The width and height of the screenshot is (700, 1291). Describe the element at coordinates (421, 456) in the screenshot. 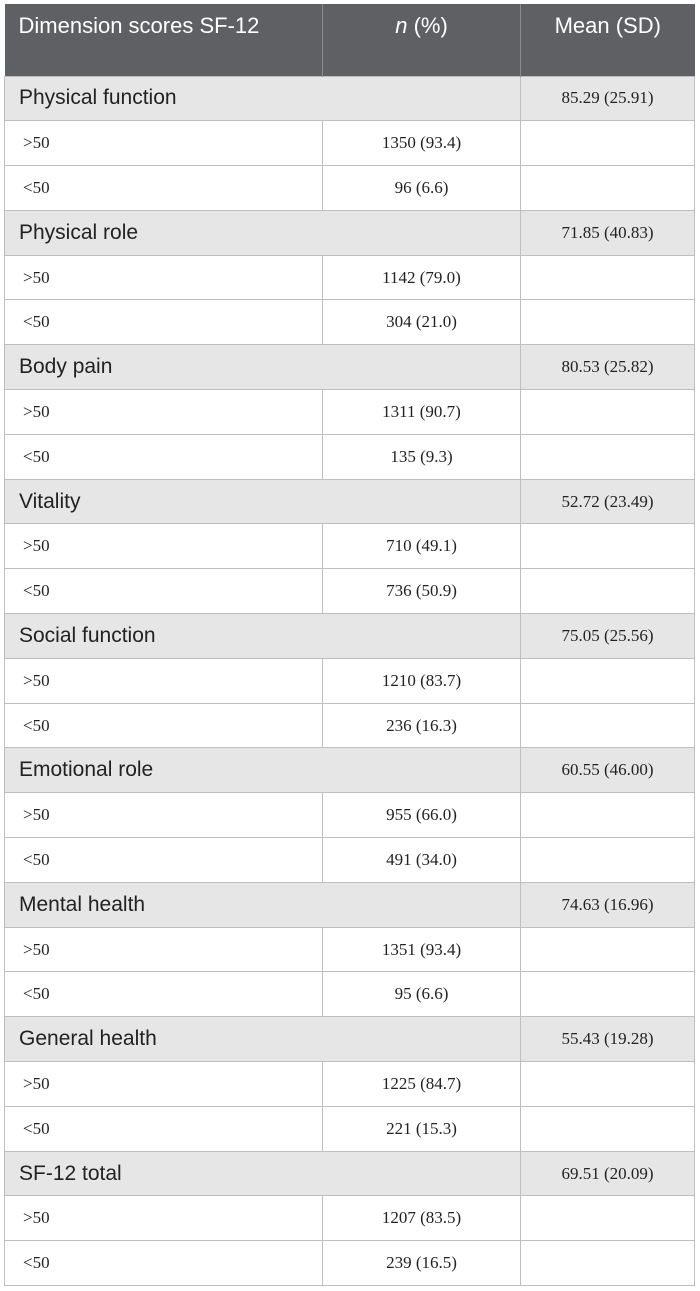

I see `sub-row-n-percent: 135 (9.3)` at that location.